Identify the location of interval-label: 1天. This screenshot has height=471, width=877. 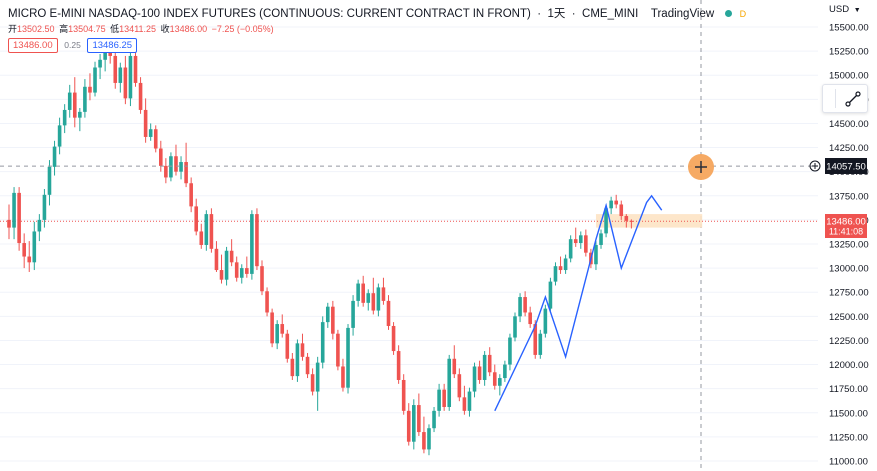
(556, 14).